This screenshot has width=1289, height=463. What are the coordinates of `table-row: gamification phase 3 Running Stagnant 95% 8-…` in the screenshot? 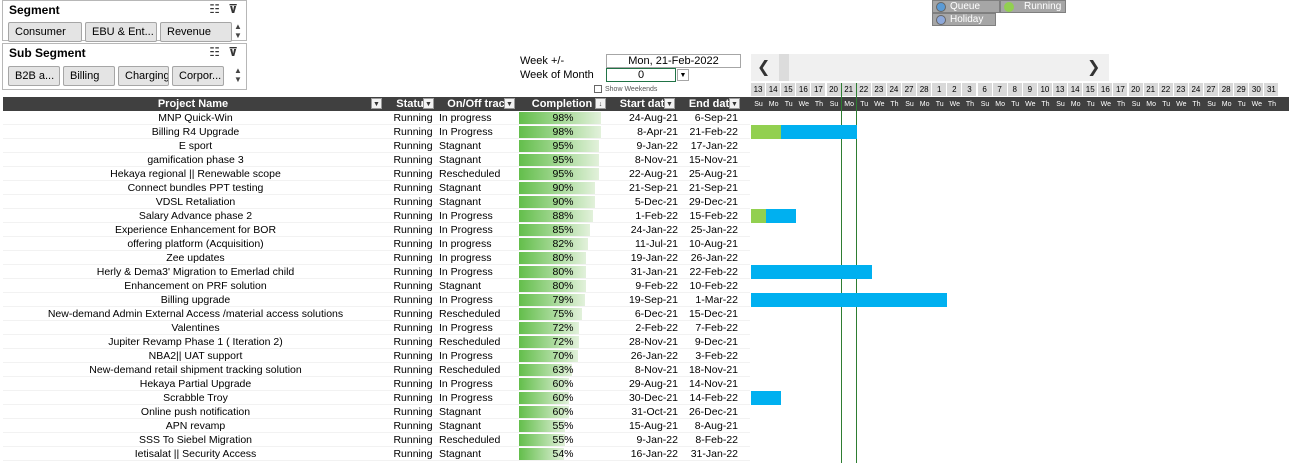 It's located at (376, 160).